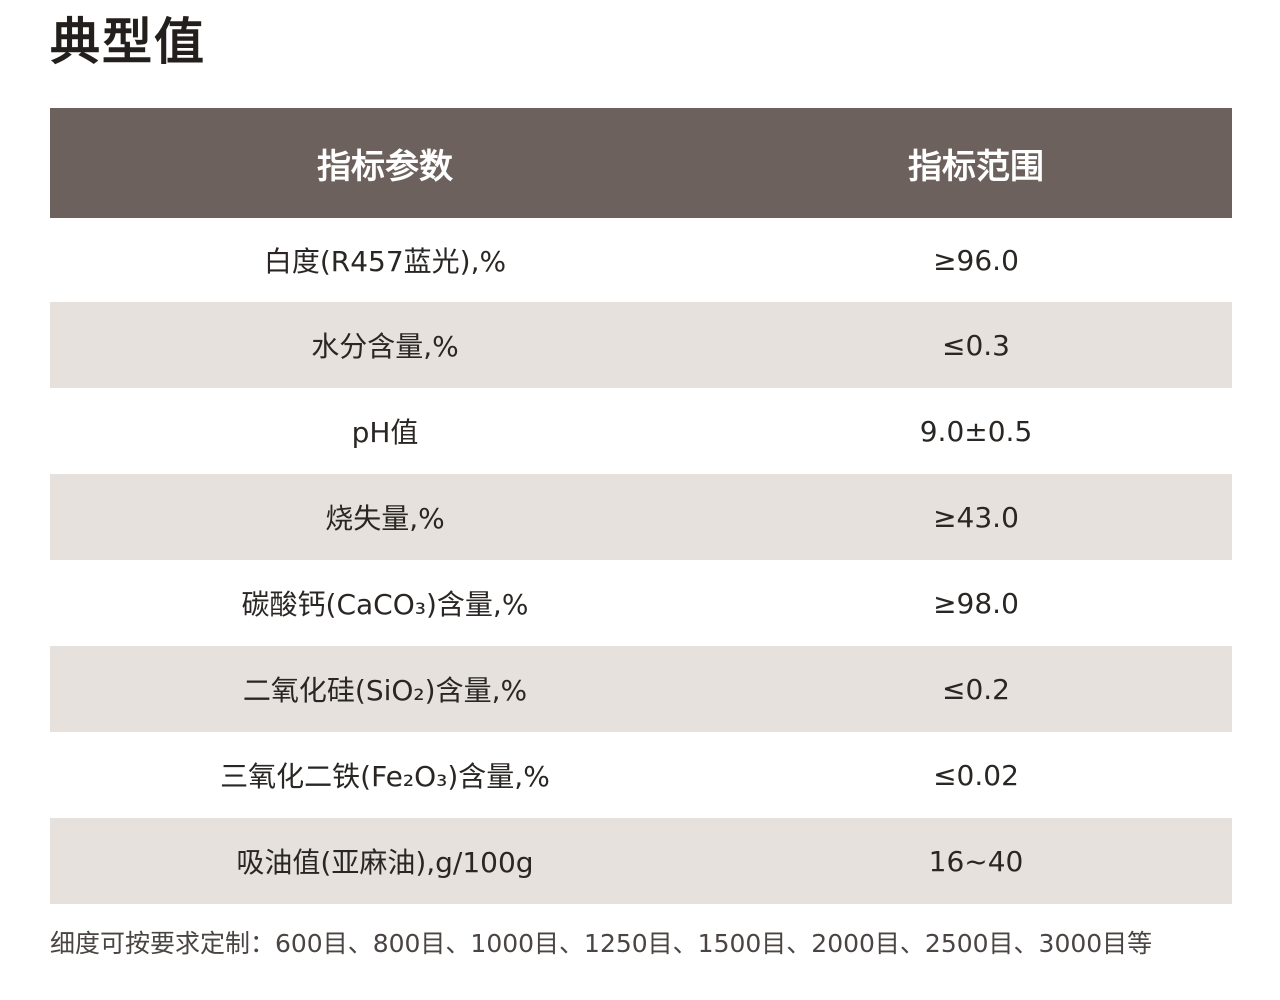  I want to click on table-row: 碳酸钙(CaCO₃)含量,% ≥98.0, so click(641, 603).